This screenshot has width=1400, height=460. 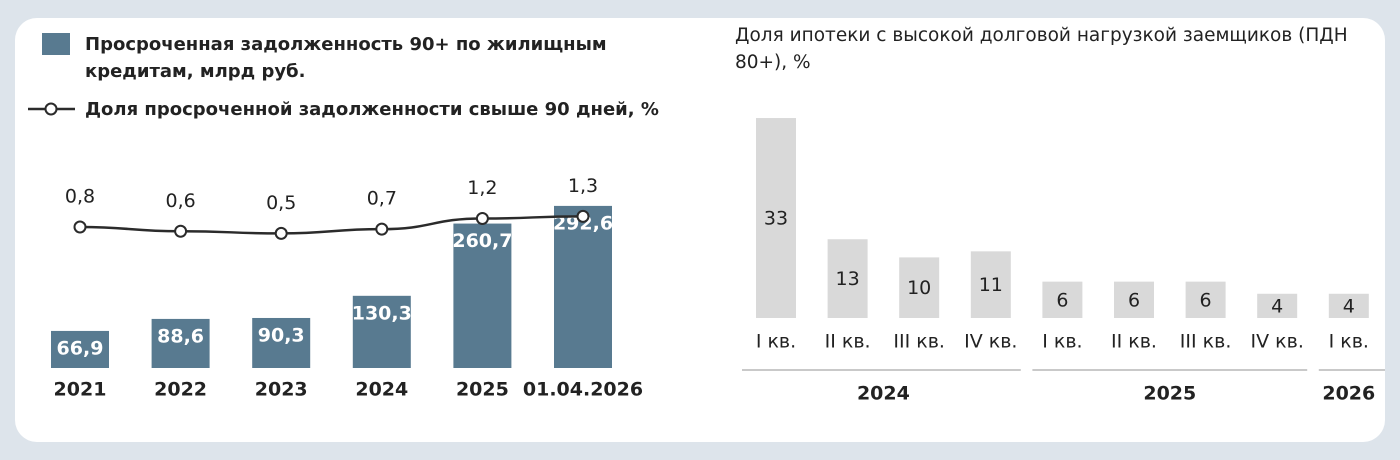 What do you see at coordinates (80, 197) in the screenshot?
I see `value-label: 0,8` at bounding box center [80, 197].